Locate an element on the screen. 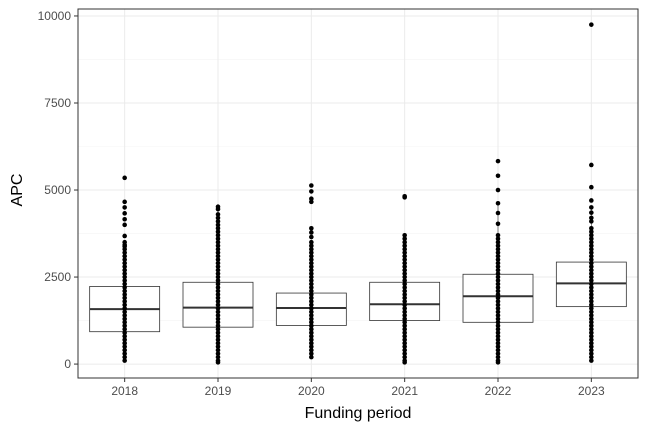 Image resolution: width=648 pixels, height=432 pixels. y-tick-label: 7500 is located at coordinates (57, 103).